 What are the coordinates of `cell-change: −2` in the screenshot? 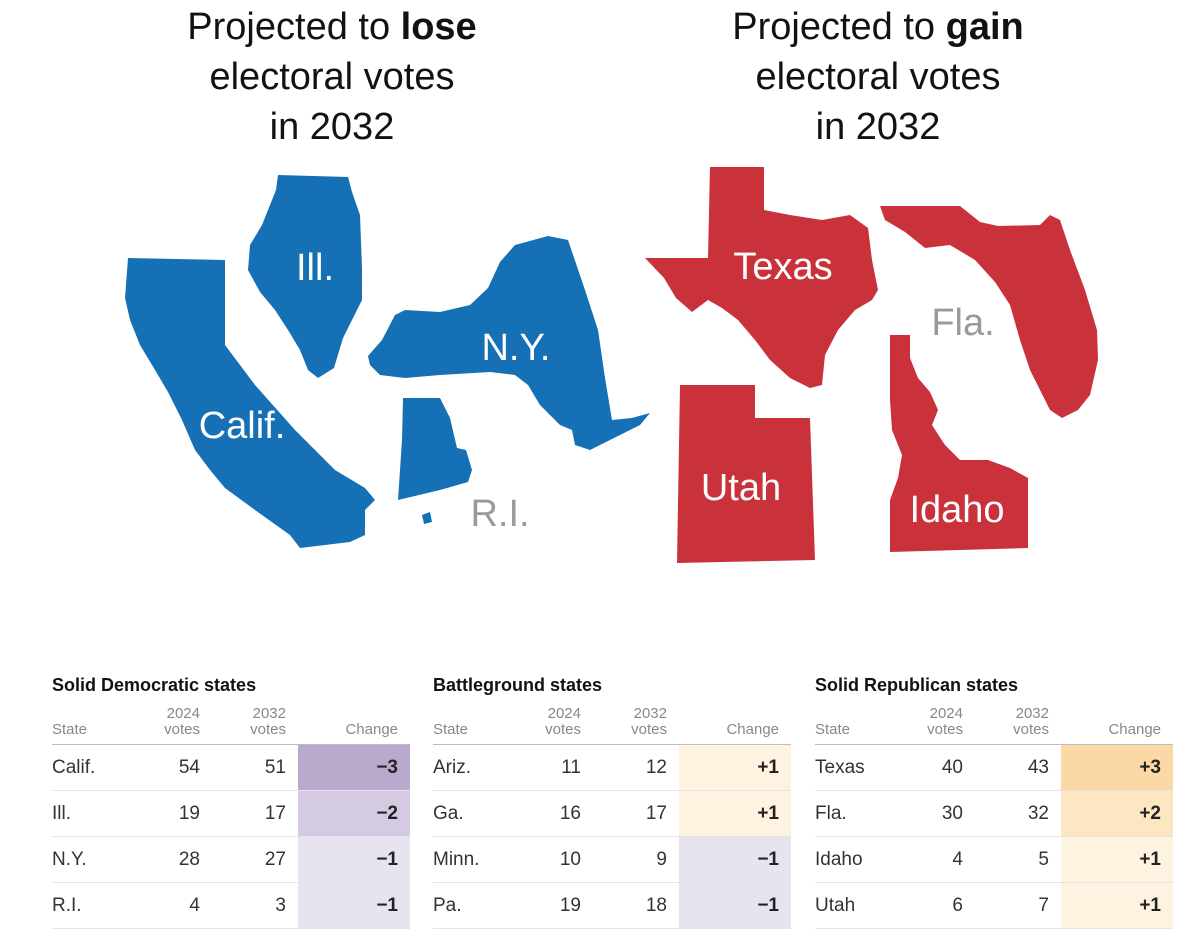 It's located at (354, 813).